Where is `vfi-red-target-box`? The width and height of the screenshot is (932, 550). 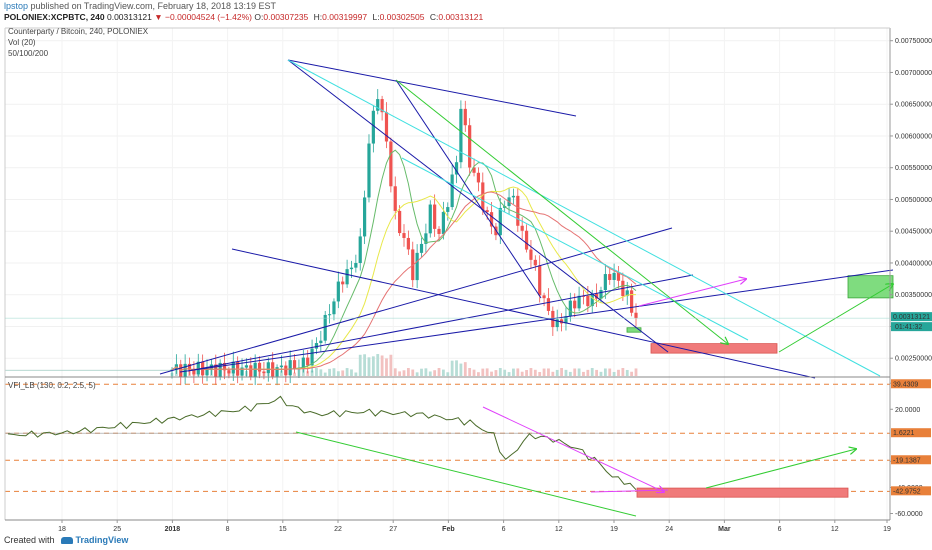
vfi-red-target-box is located at coordinates (742, 492).